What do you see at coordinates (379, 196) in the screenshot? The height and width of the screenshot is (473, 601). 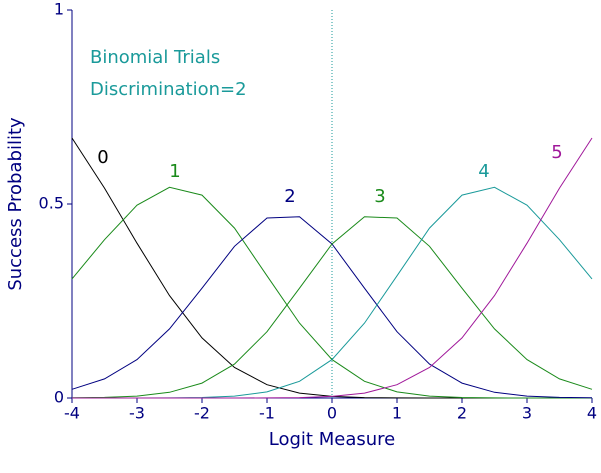 I see `series-label: 3` at bounding box center [379, 196].